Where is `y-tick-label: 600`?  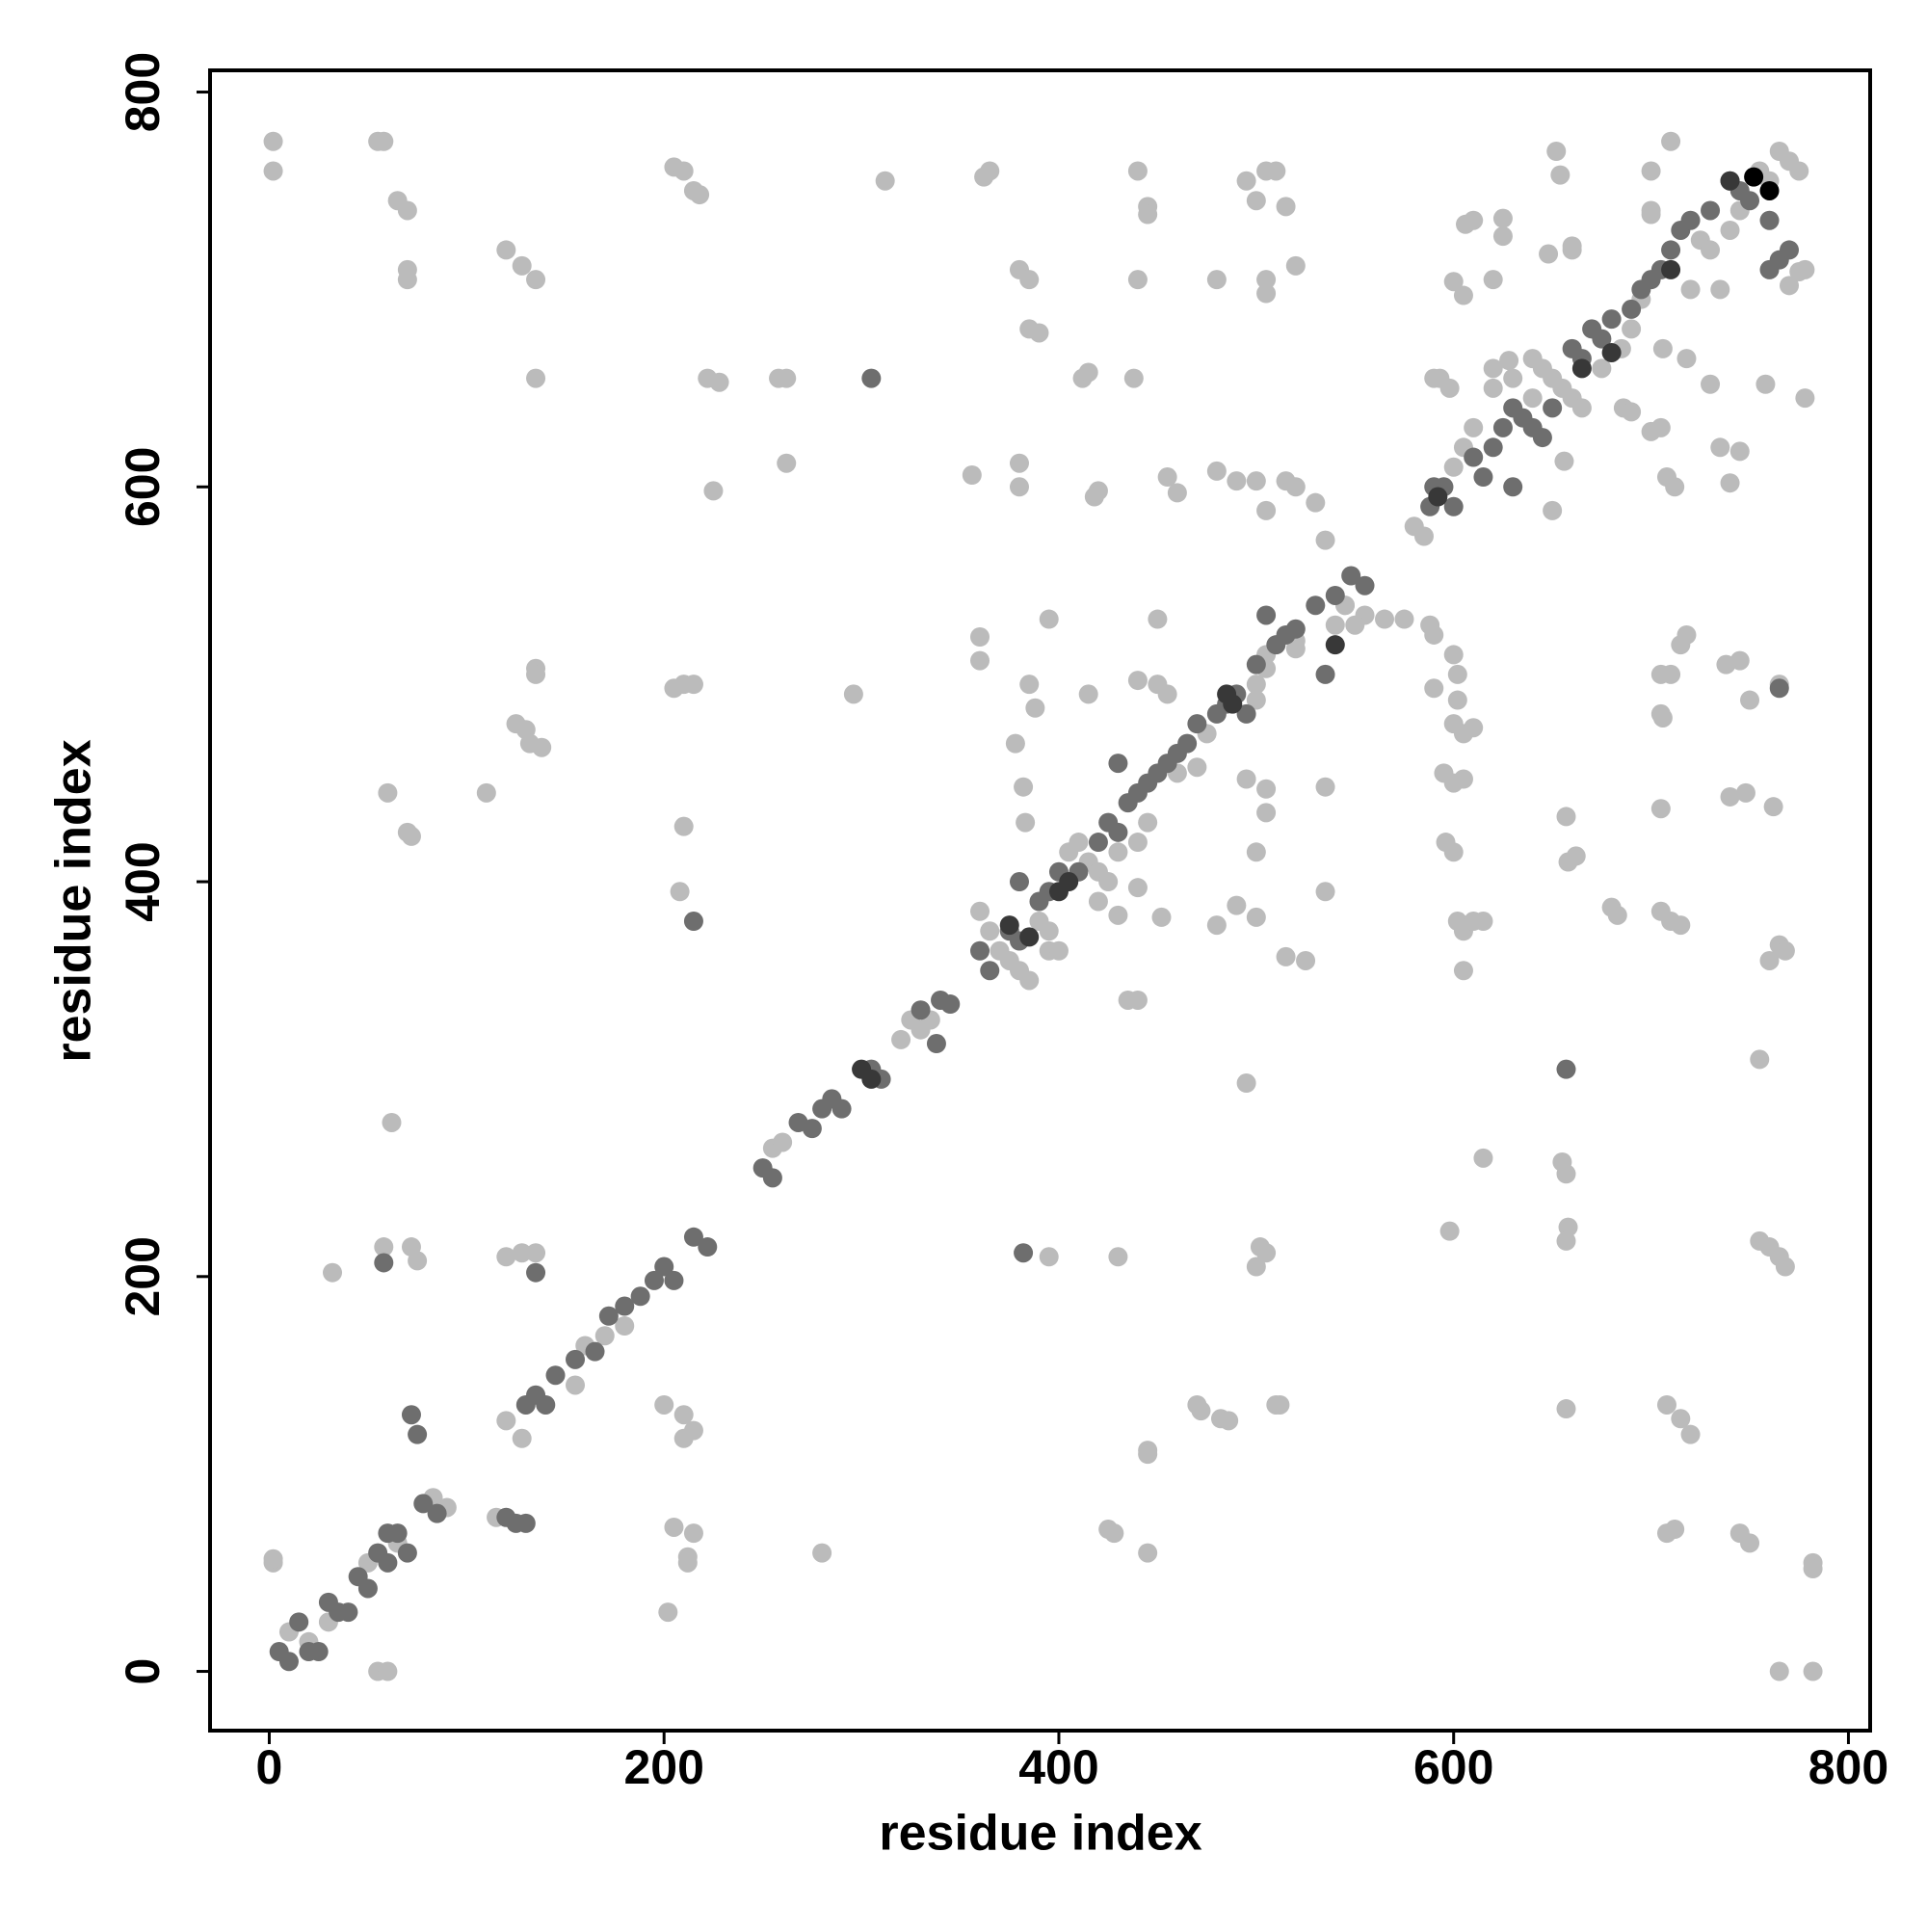 y-tick-label: 600 is located at coordinates (143, 487).